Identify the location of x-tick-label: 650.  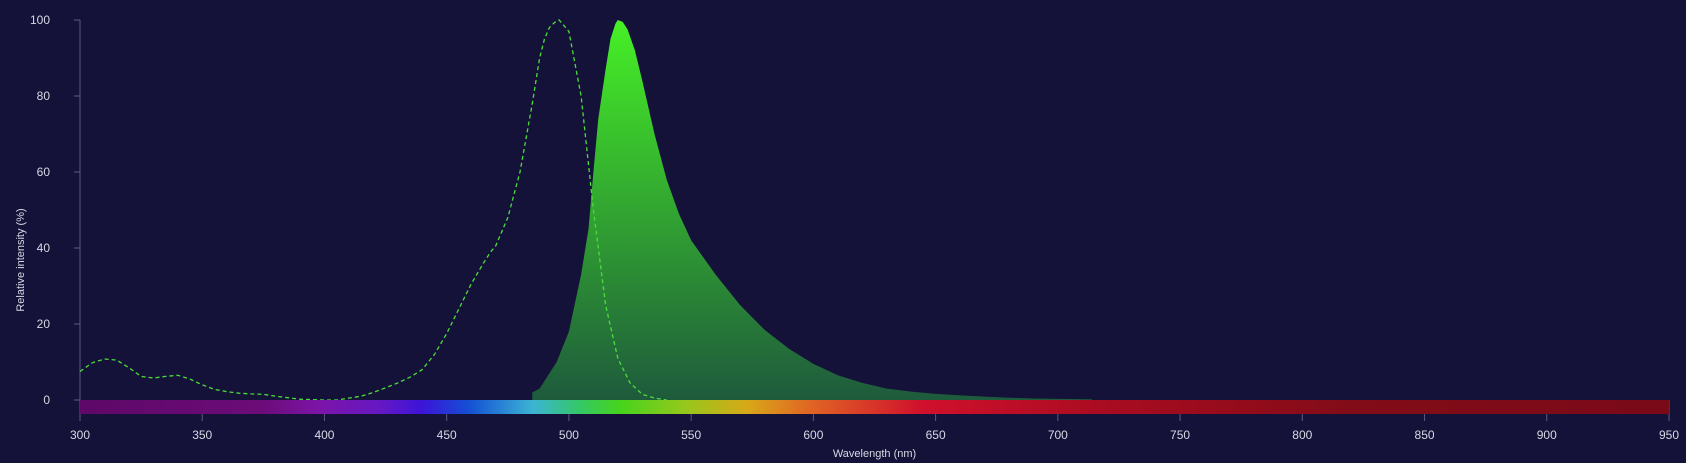
(936, 435).